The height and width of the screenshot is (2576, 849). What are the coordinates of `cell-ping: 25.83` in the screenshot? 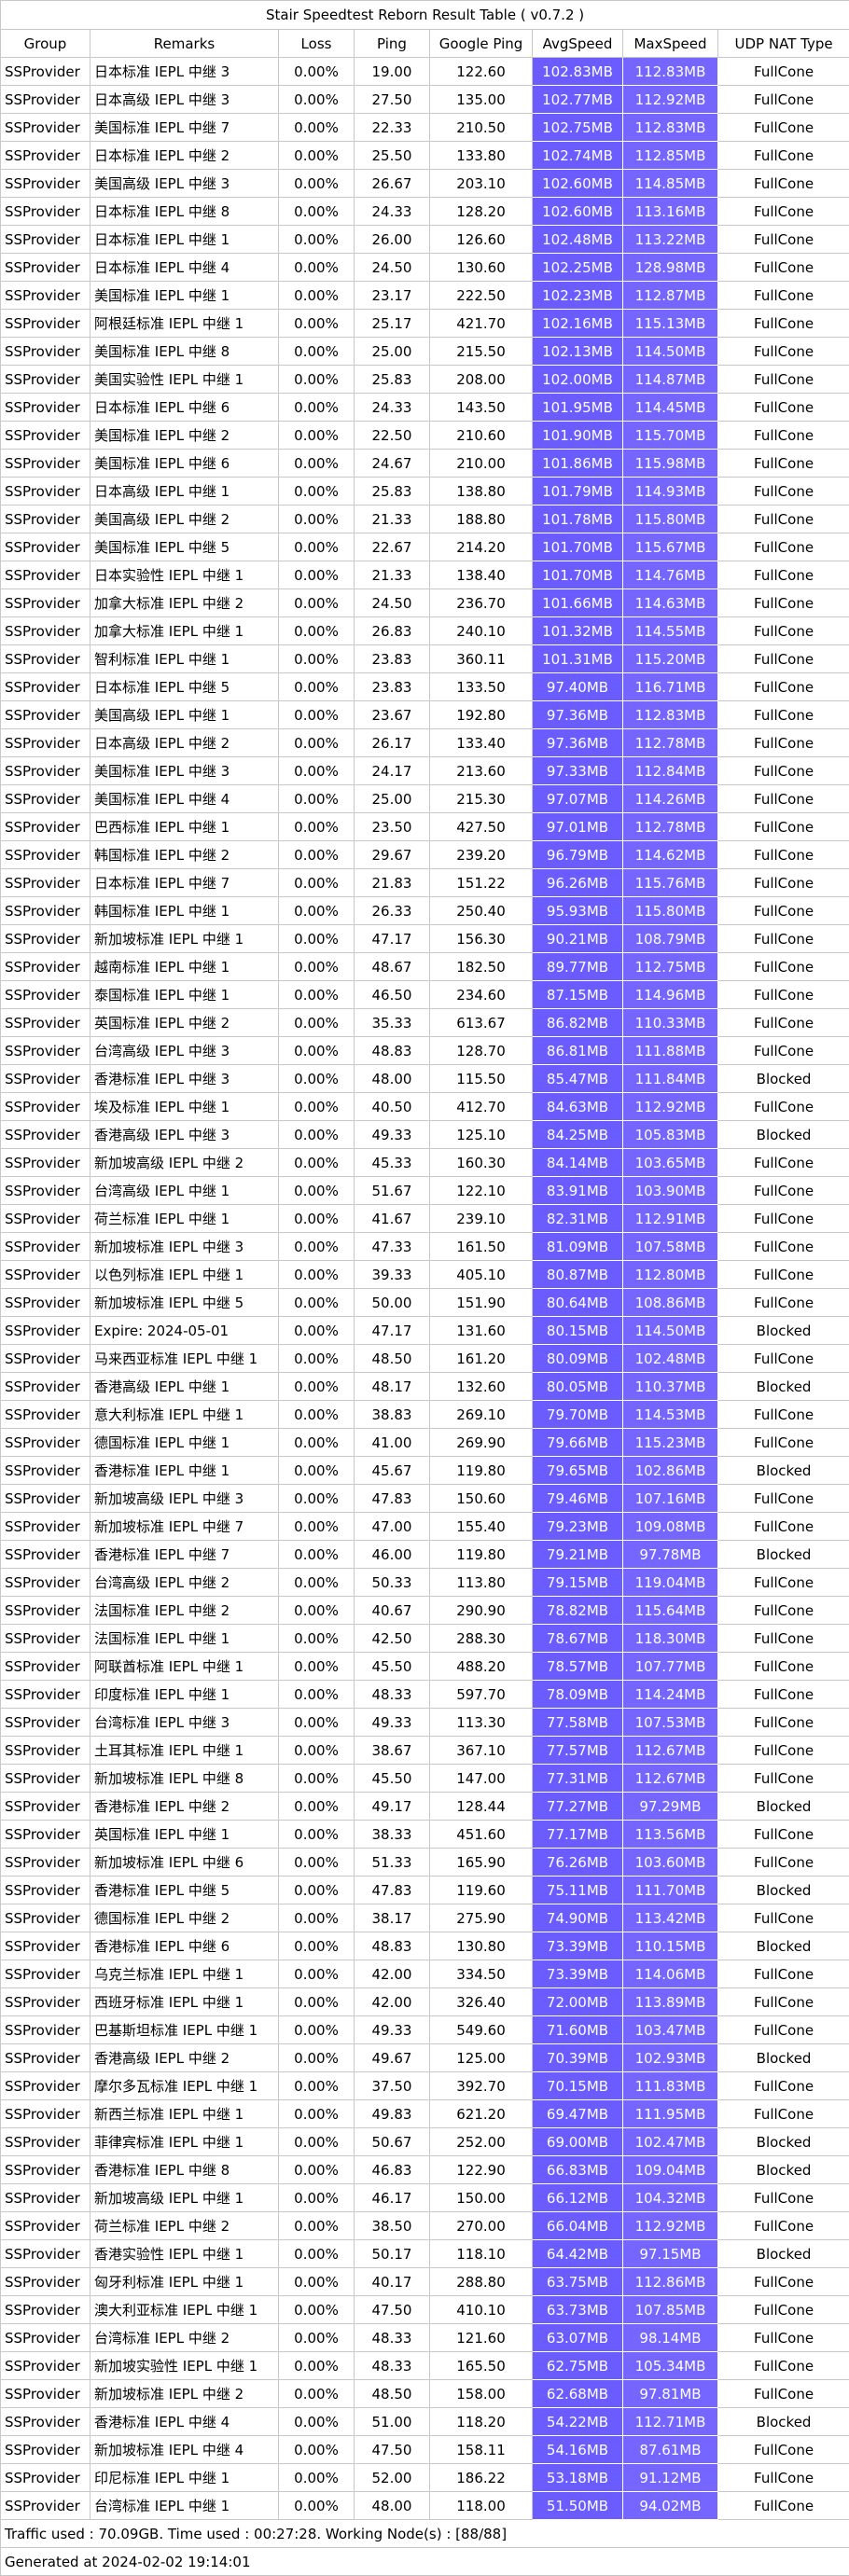 It's located at (393, 492).